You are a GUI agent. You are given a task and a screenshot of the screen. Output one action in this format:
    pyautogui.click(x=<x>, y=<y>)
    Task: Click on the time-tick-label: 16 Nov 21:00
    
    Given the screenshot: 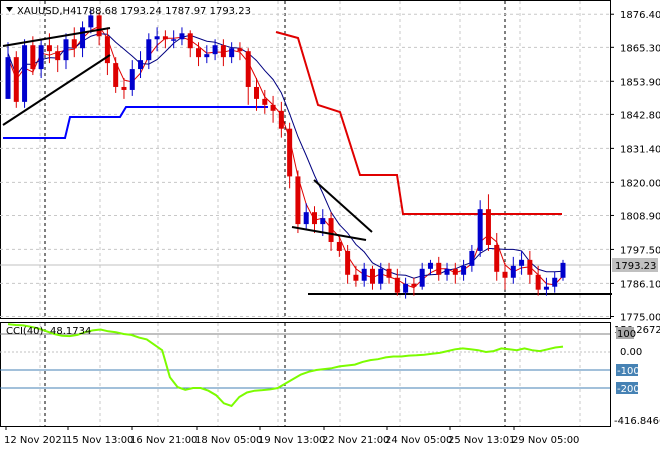 What is the action you would take?
    pyautogui.click(x=163, y=440)
    